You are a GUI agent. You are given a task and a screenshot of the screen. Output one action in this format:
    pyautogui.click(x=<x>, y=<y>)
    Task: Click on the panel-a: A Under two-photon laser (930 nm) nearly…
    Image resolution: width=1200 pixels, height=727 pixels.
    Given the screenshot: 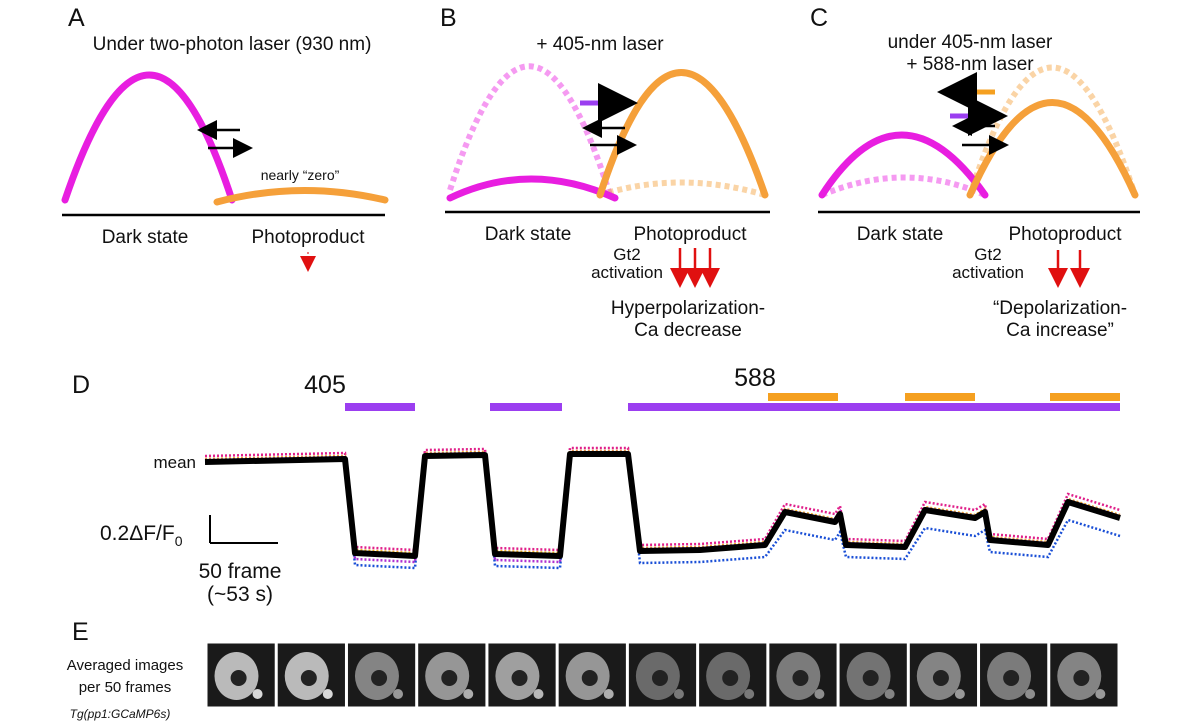 What is the action you would take?
    pyautogui.click(x=225, y=138)
    